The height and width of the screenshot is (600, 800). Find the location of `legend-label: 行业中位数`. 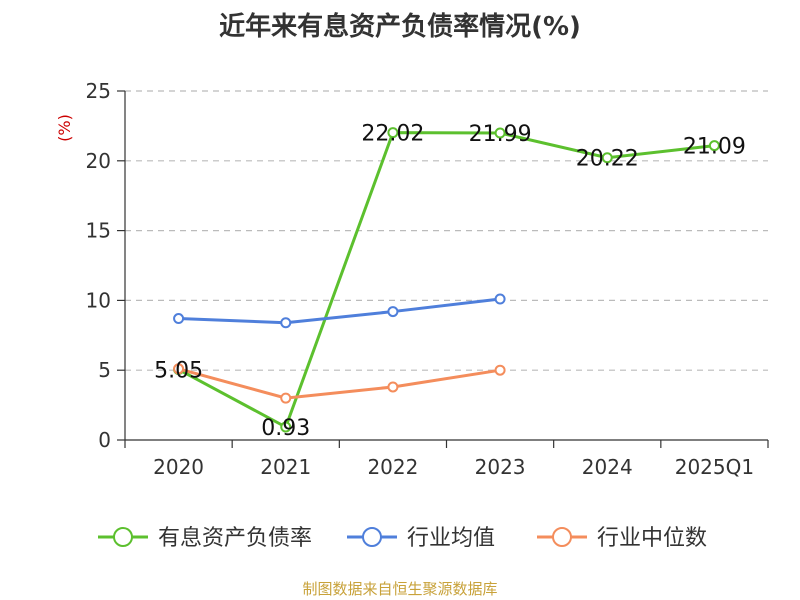

legend-label: 行业中位数 is located at coordinates (652, 538).